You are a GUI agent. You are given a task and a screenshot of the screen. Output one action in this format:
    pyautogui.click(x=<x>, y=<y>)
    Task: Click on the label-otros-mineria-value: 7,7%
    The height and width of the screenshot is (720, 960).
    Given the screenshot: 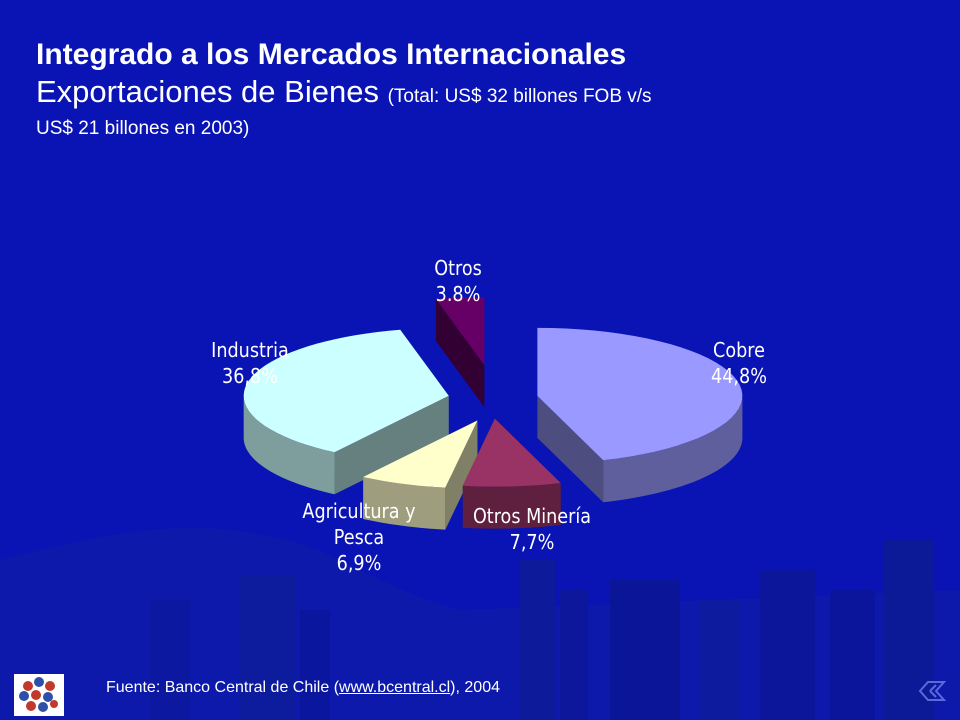 What is the action you would take?
    pyautogui.click(x=532, y=542)
    